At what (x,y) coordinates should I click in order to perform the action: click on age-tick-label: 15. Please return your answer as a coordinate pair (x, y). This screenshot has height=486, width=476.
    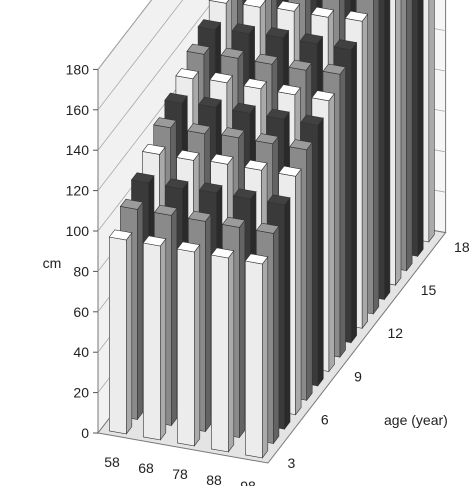
    Looking at the image, I should click on (429, 290).